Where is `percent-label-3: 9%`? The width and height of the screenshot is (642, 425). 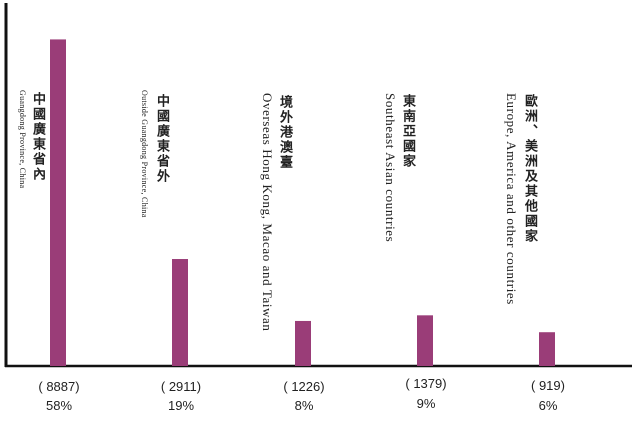 percent-label-3: 9% is located at coordinates (426, 403).